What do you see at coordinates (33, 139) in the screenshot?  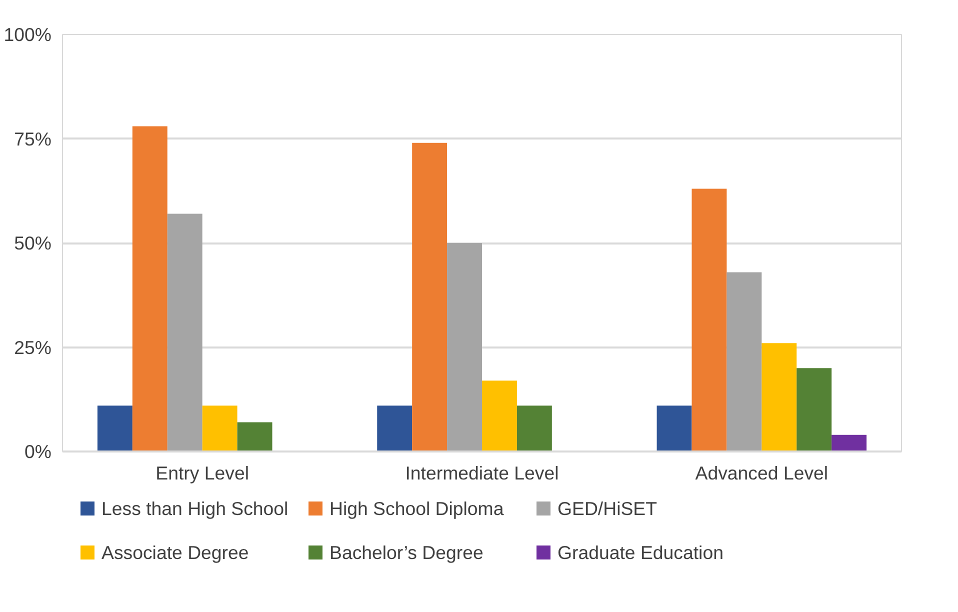 I see `y-tick-label: 75%` at bounding box center [33, 139].